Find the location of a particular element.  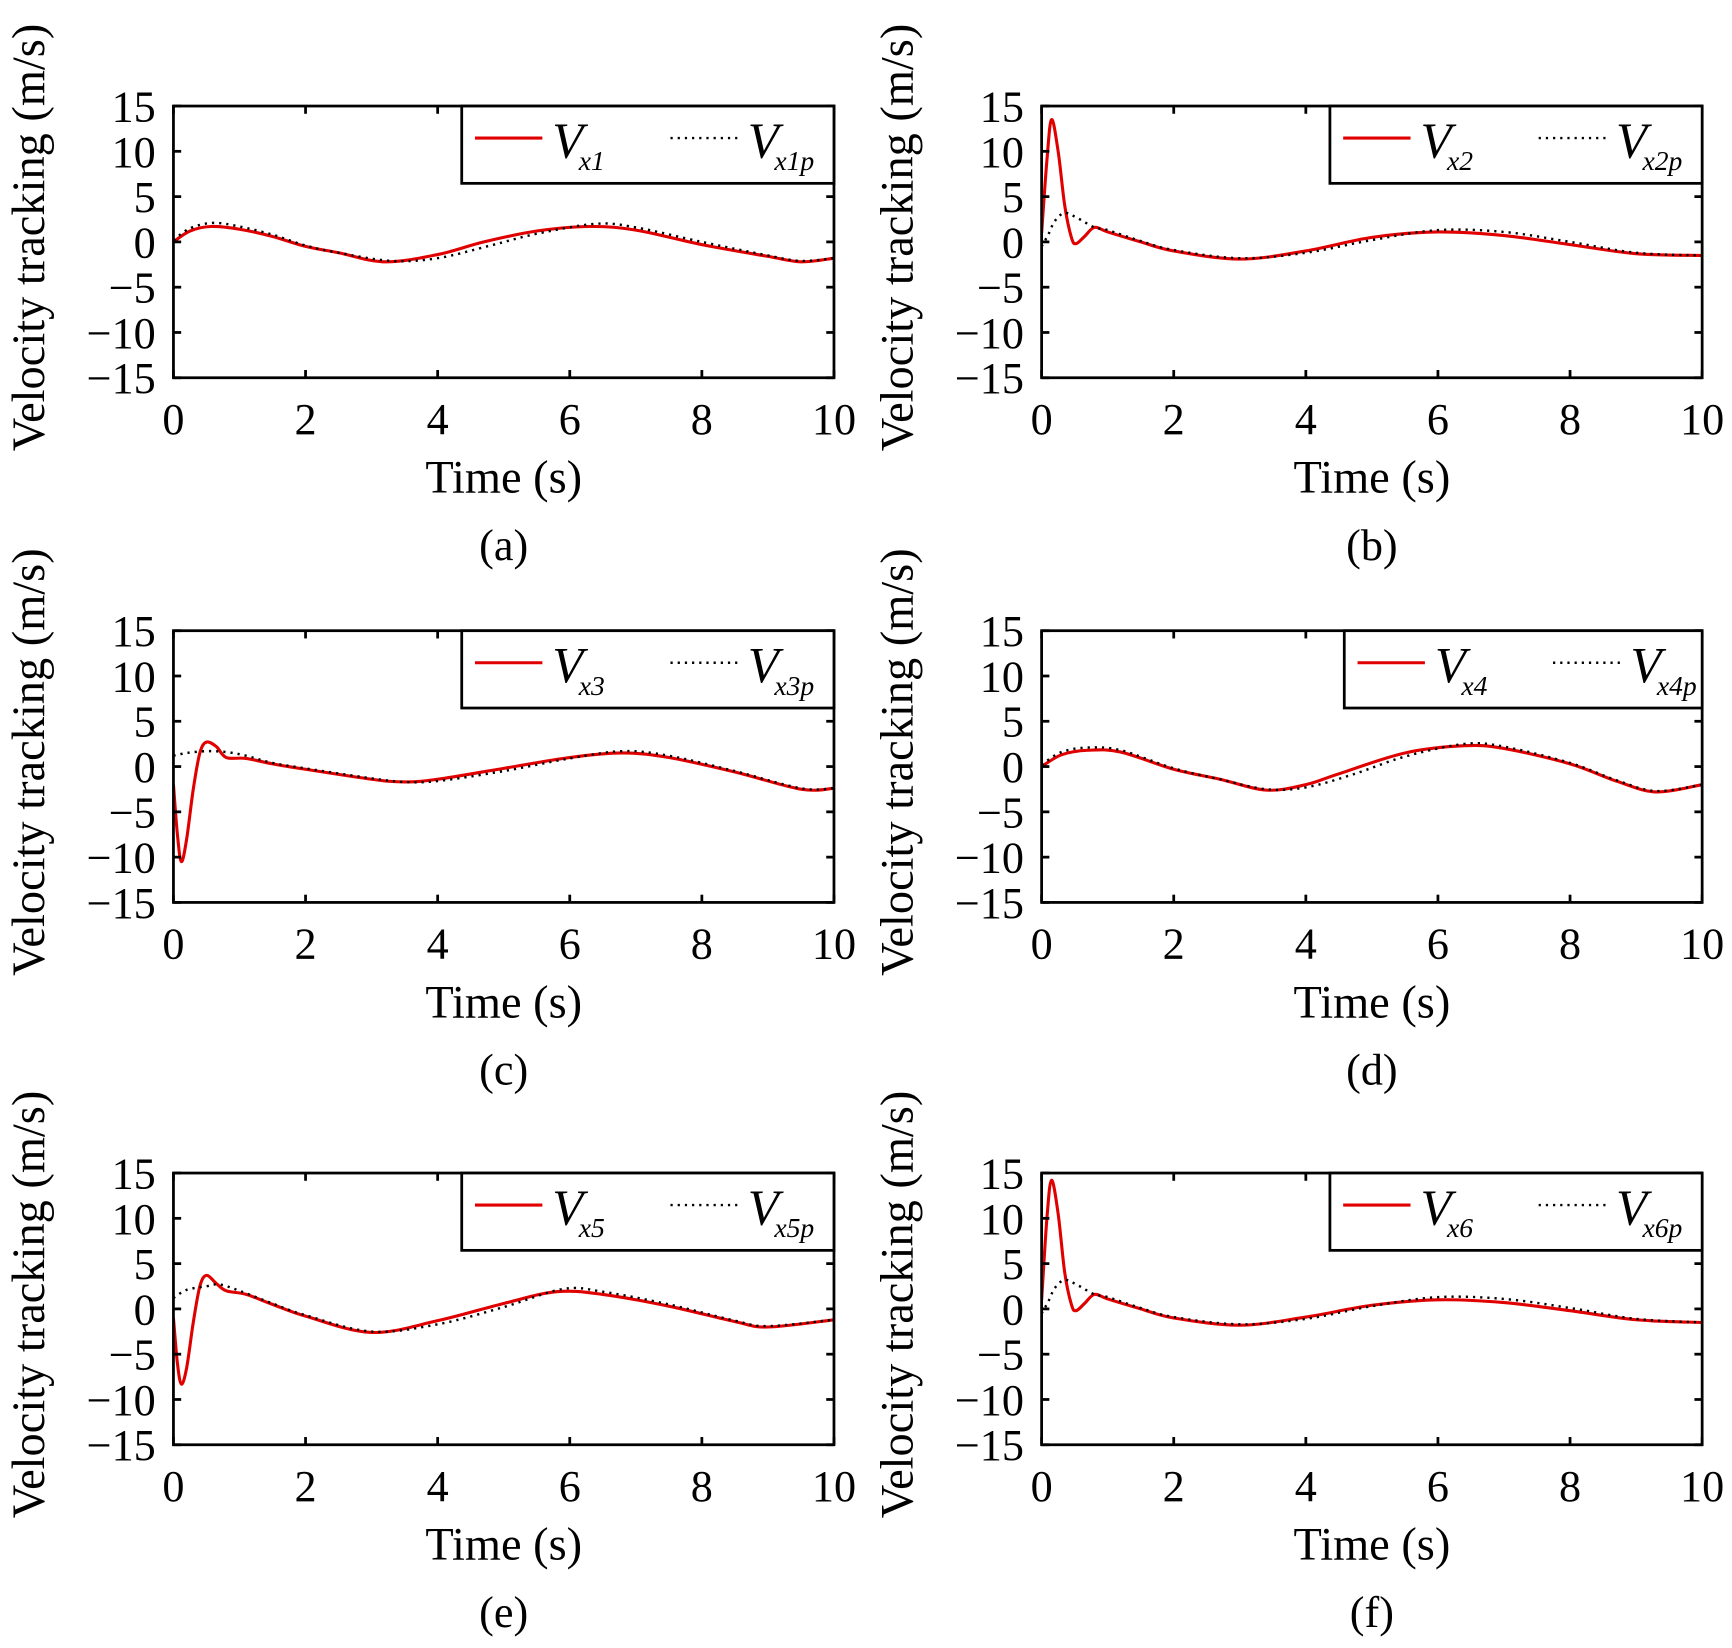

series-line-Vx3 is located at coordinates (503, 802).